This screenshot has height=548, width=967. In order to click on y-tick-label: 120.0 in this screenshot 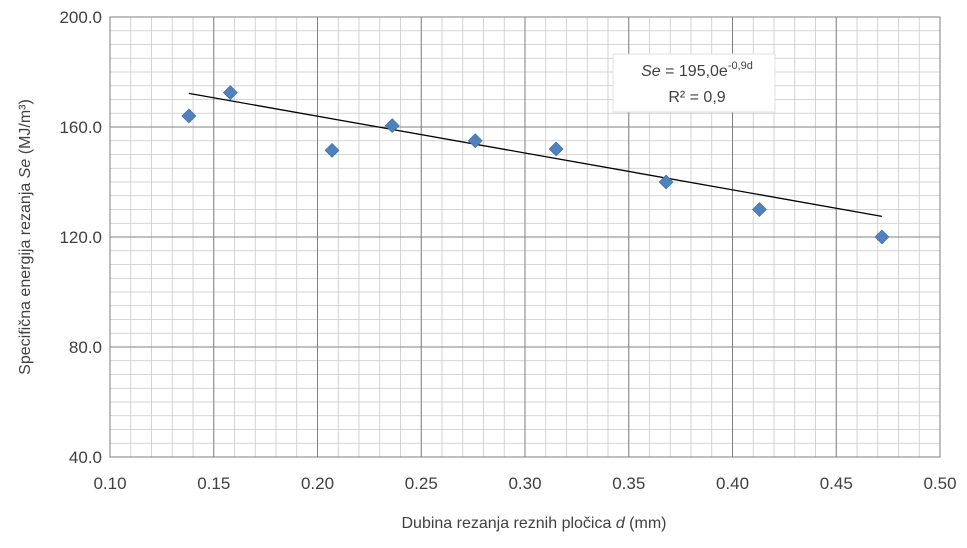, I will do `click(80, 237)`.